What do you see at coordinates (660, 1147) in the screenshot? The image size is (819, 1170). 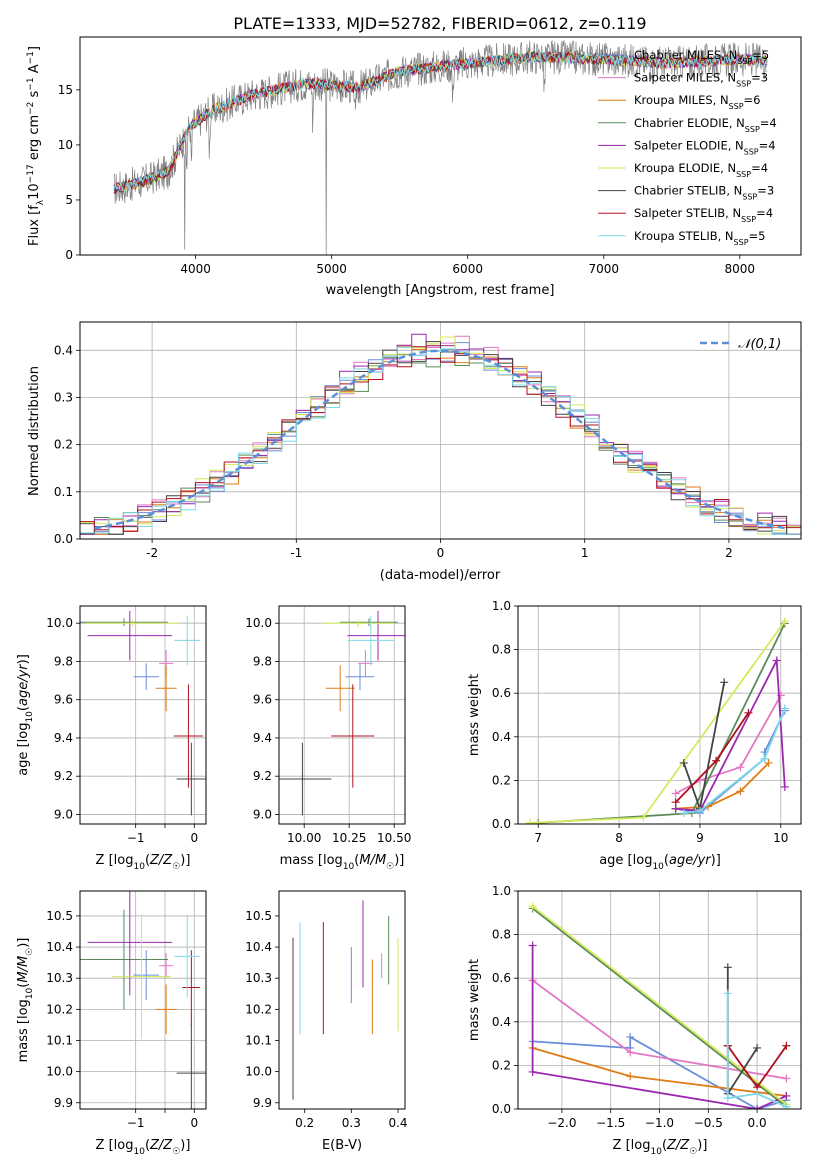 I see `weight-vs-z-xlabel: Z [log10(Z/Z☉)]` at bounding box center [660, 1147].